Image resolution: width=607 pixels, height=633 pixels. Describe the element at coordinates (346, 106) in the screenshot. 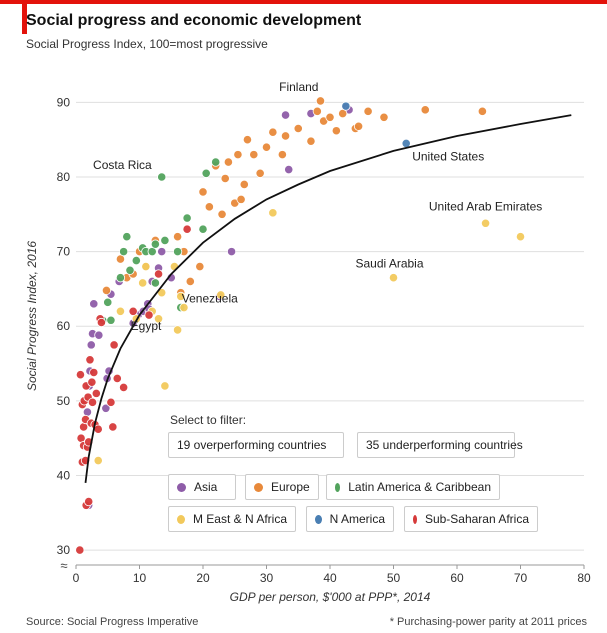

I see `point-n-america` at that location.